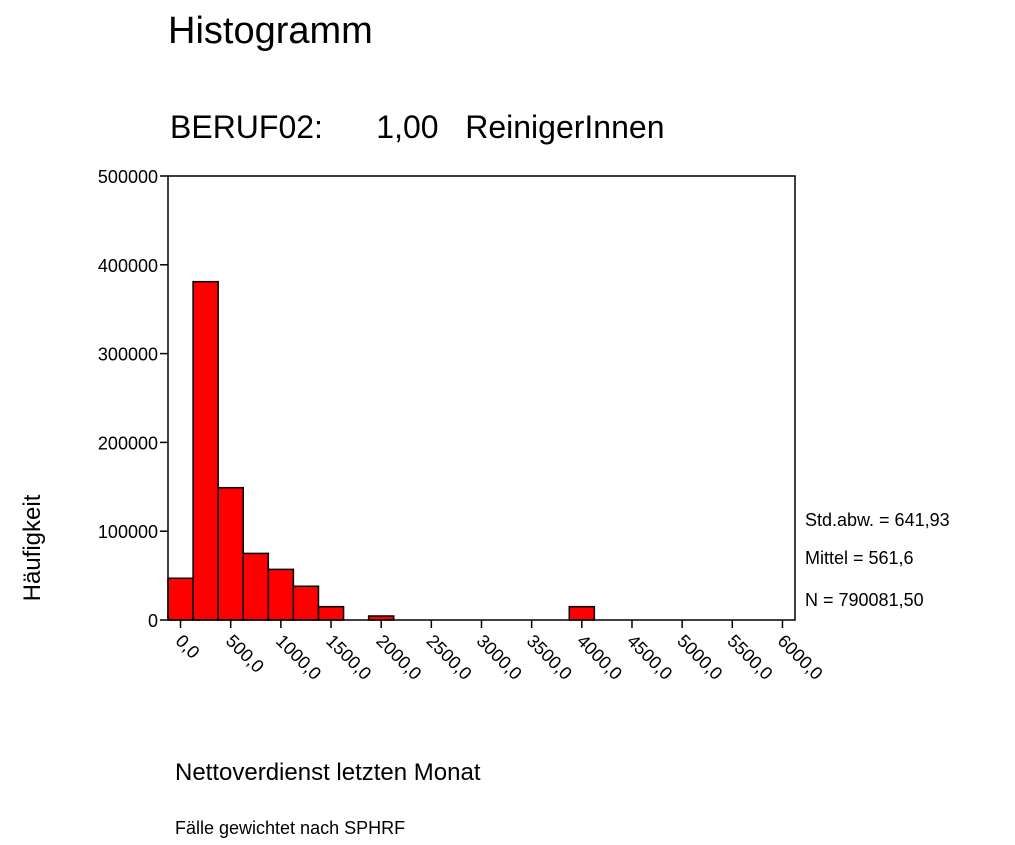  I want to click on x-tick-label: 3500,0, so click(549, 657).